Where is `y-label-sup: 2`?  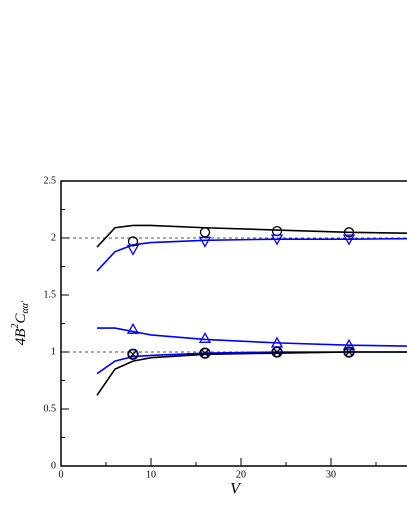
y-label-sup: 2 is located at coordinates (15, 326).